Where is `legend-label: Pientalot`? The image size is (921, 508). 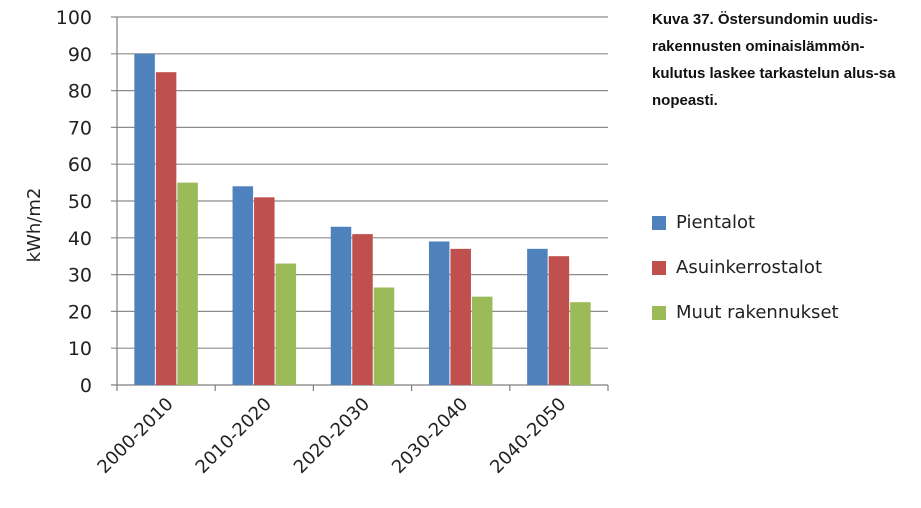
legend-label: Pientalot is located at coordinates (716, 222).